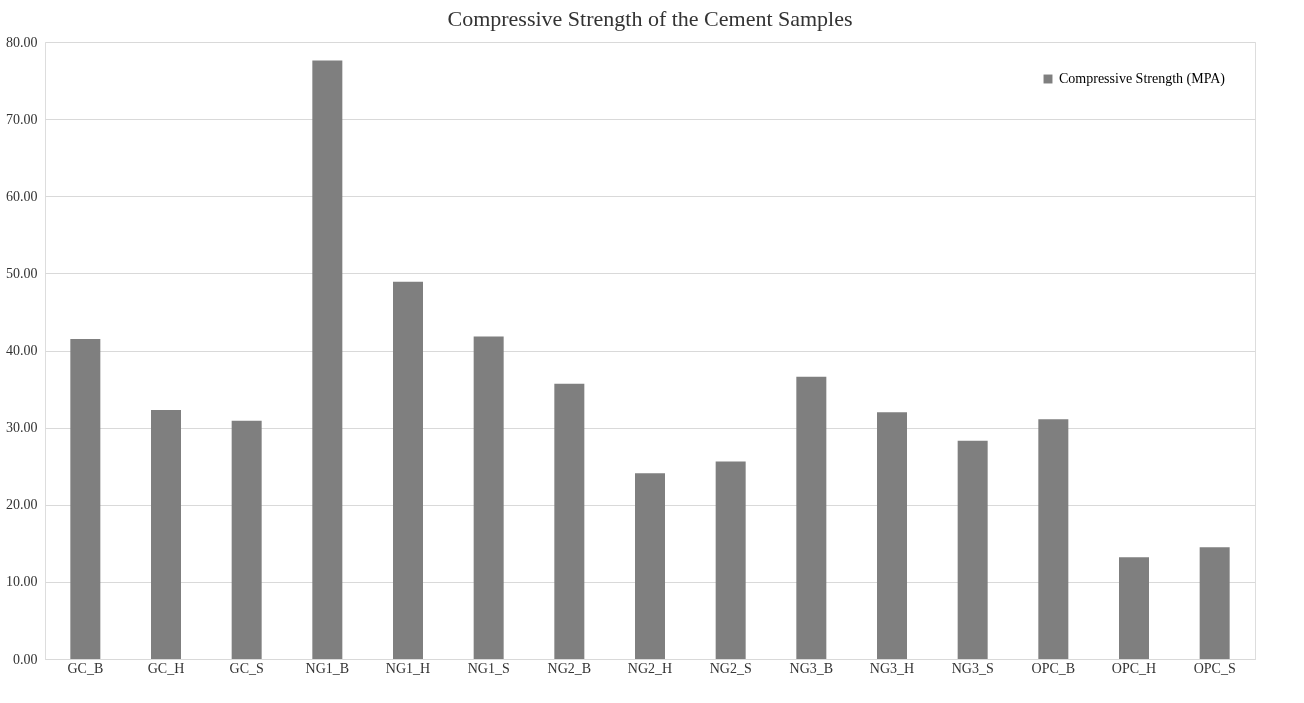  Describe the element at coordinates (22, 582) in the screenshot. I see `y-tick-label: 10.00` at that location.